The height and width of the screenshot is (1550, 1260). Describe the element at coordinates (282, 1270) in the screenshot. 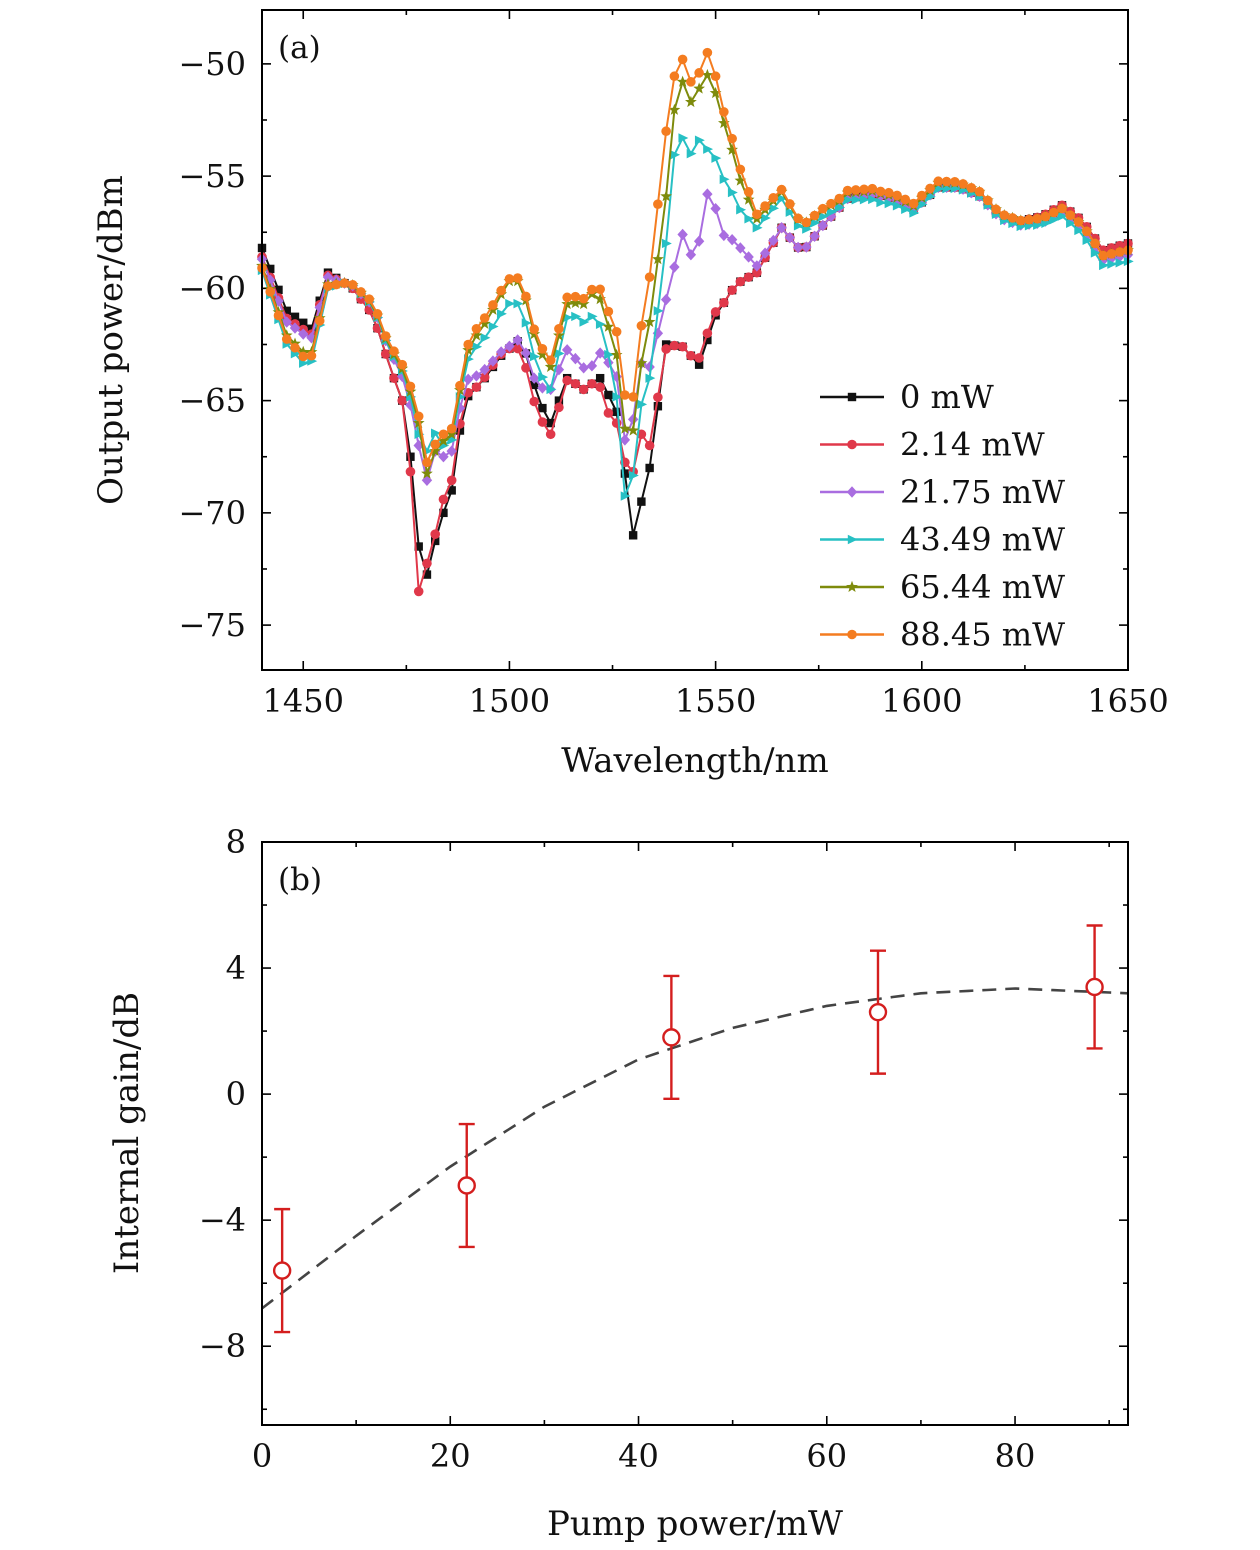

I see `gain-point` at that location.